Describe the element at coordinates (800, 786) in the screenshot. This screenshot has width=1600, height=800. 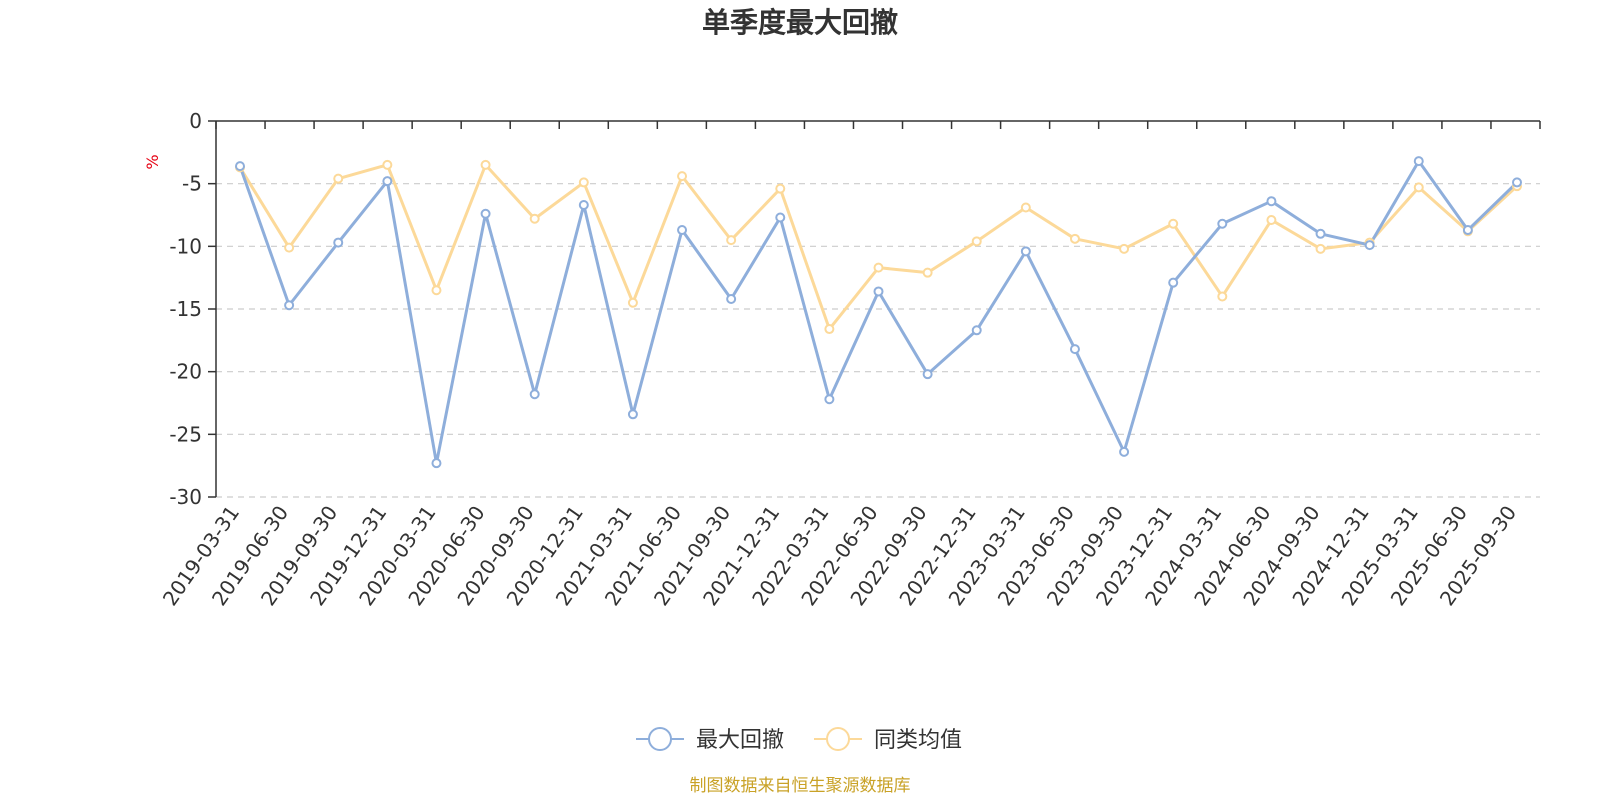
I see `source-note: 制图数据来自恒生聚源数据库` at that location.